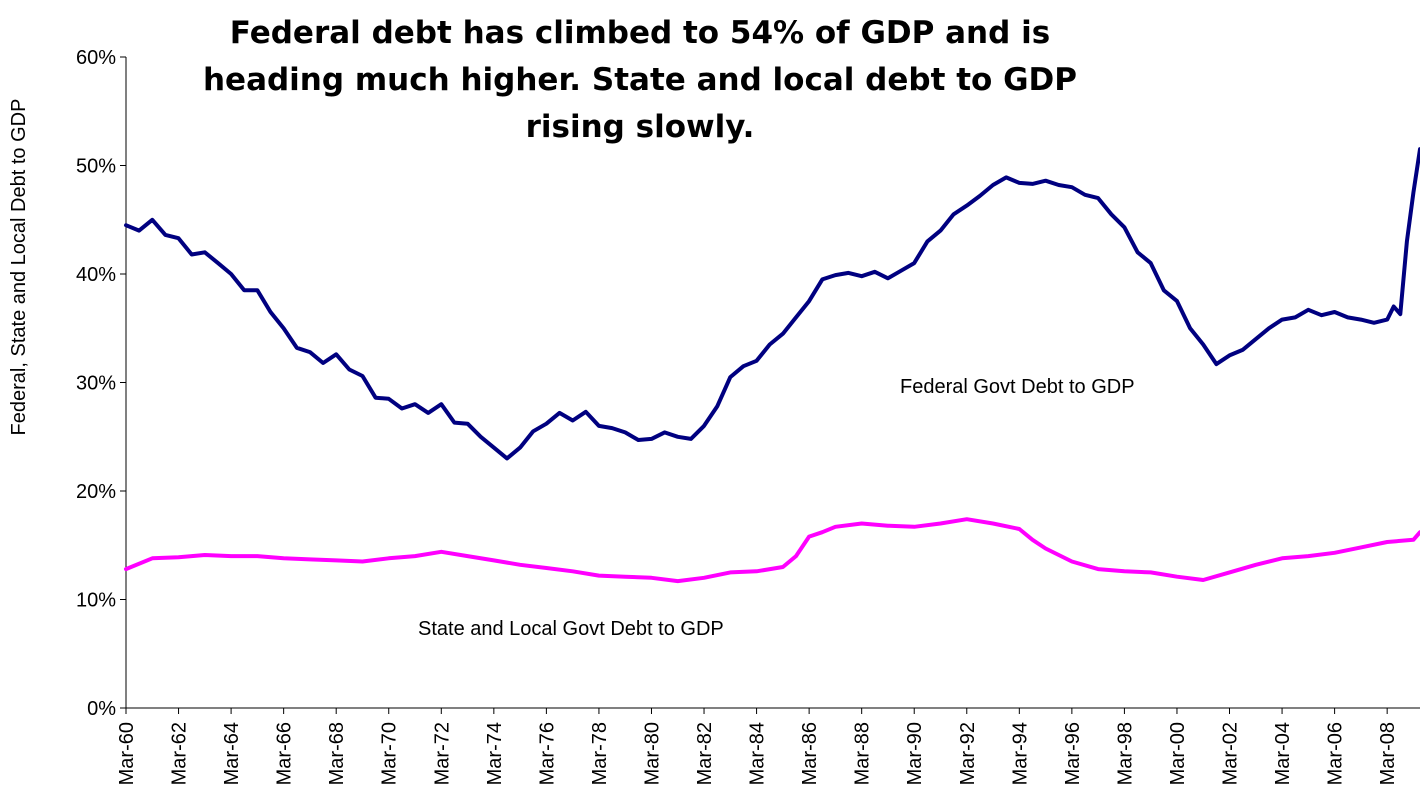 The height and width of the screenshot is (809, 1420). I want to click on x-tick-label: Mar-02, so click(1231, 753).